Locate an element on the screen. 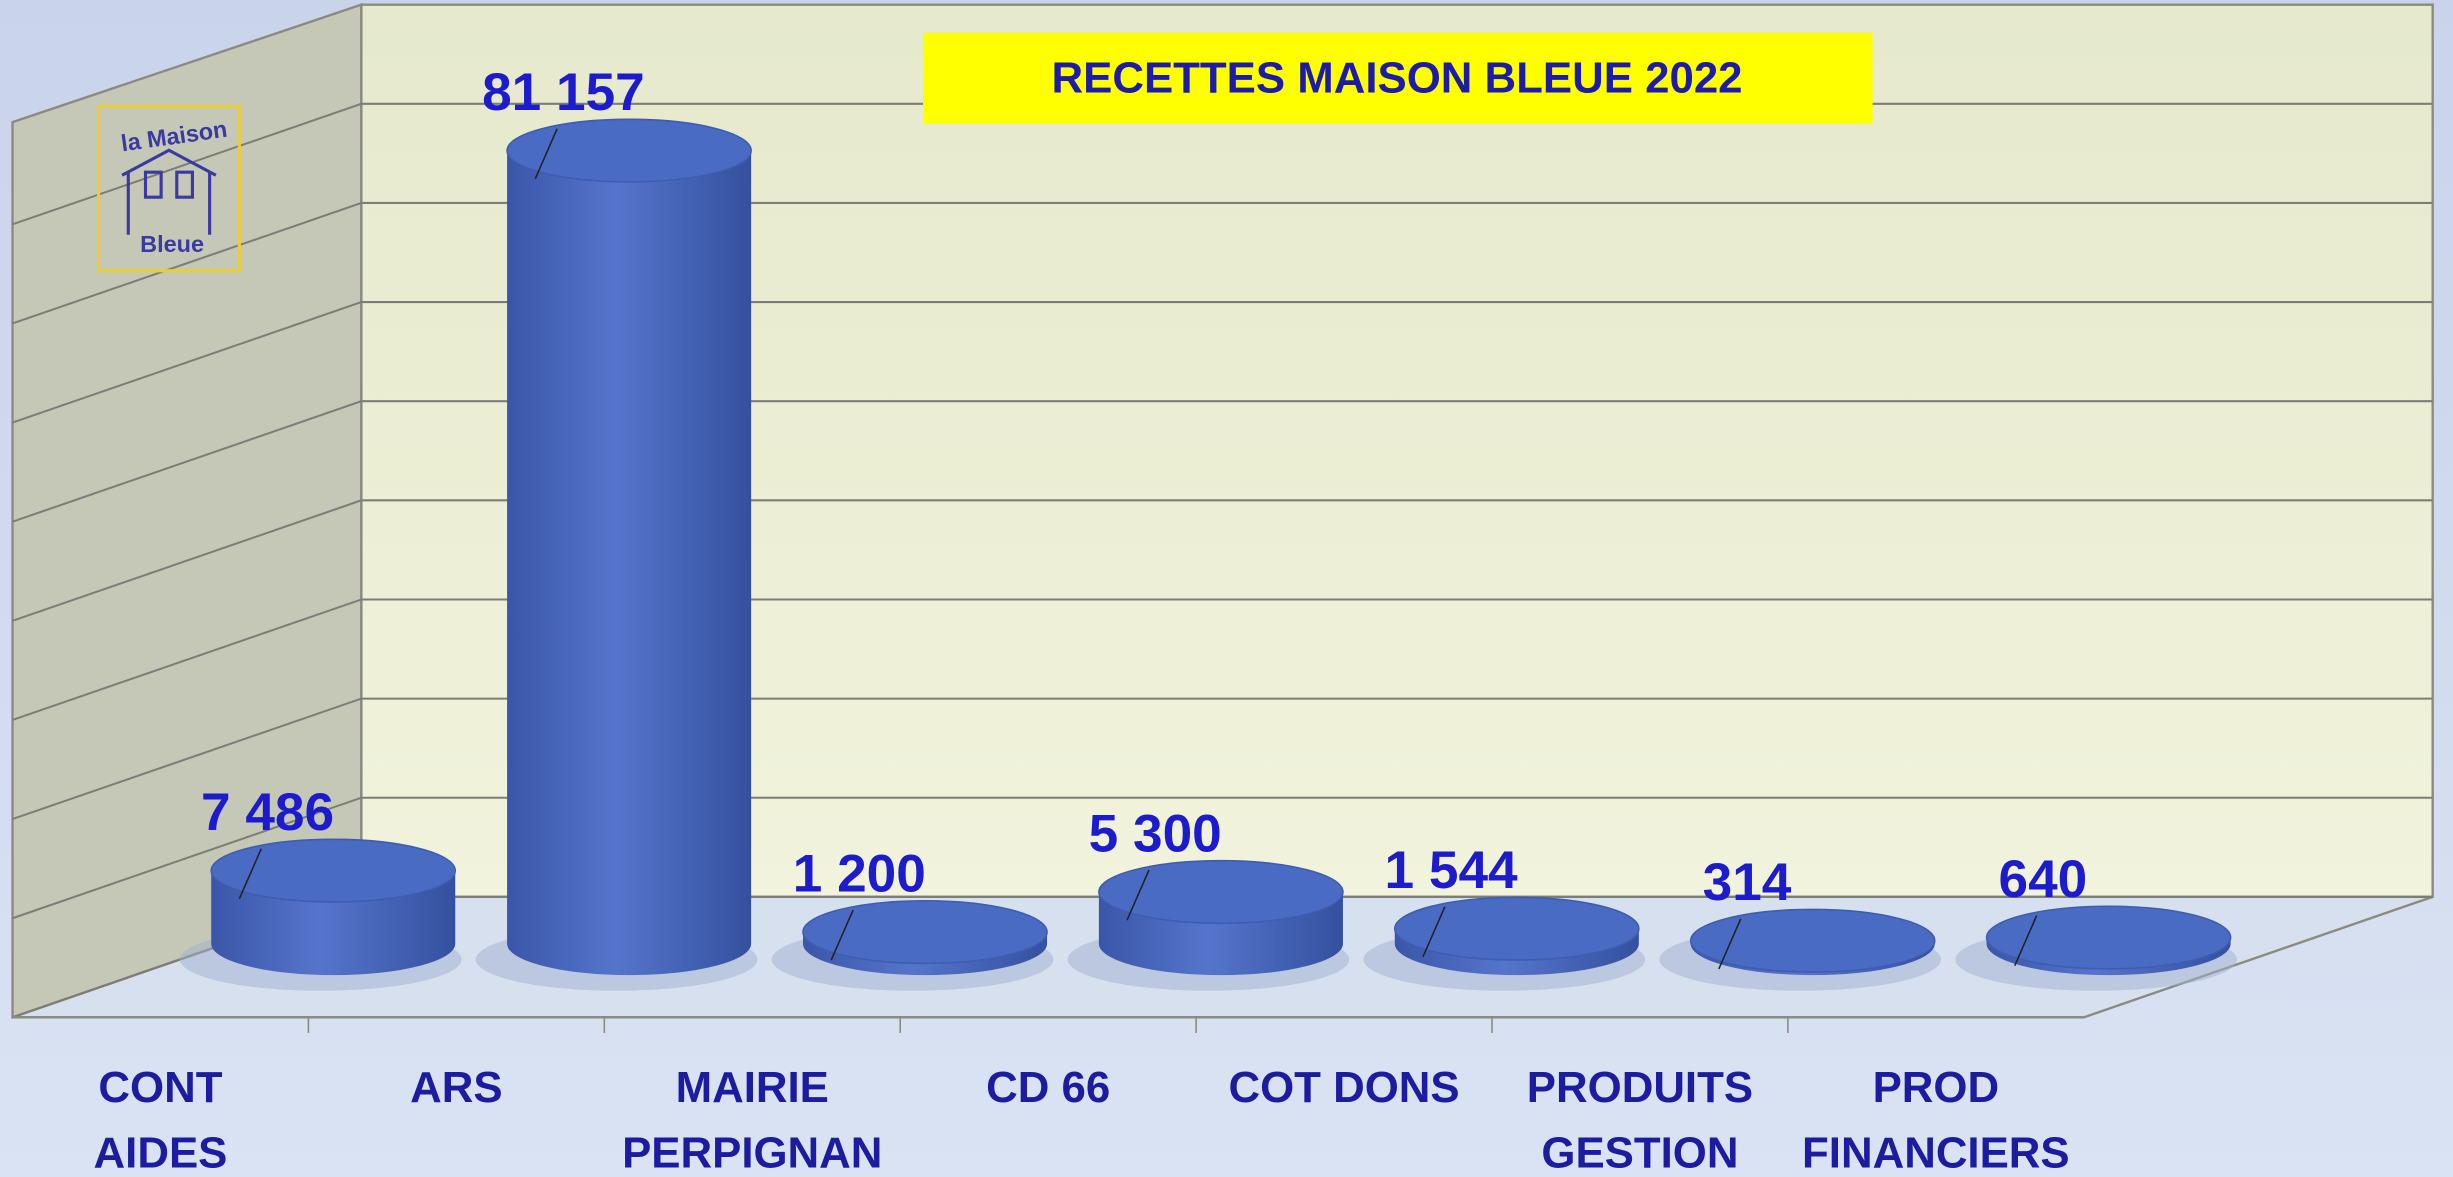  x-tick-label: COT DONS is located at coordinates (1344, 1087).